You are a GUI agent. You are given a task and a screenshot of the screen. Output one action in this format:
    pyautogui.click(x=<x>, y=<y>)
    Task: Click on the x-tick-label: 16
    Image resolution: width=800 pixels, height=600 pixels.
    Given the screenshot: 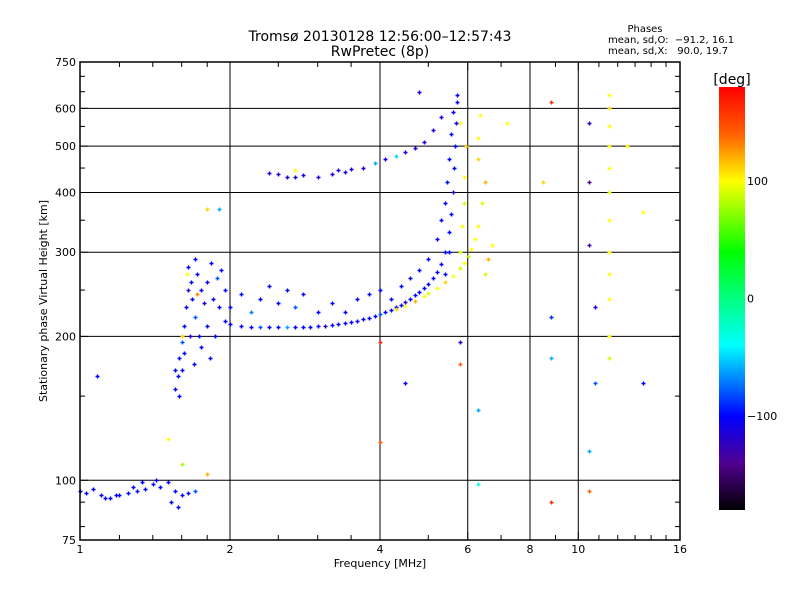 What is the action you would take?
    pyautogui.click(x=680, y=549)
    